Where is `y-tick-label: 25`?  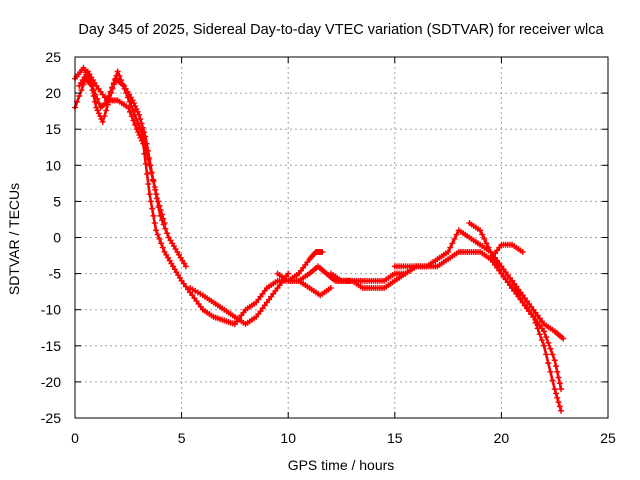 y-tick-label: 25 is located at coordinates (53, 57).